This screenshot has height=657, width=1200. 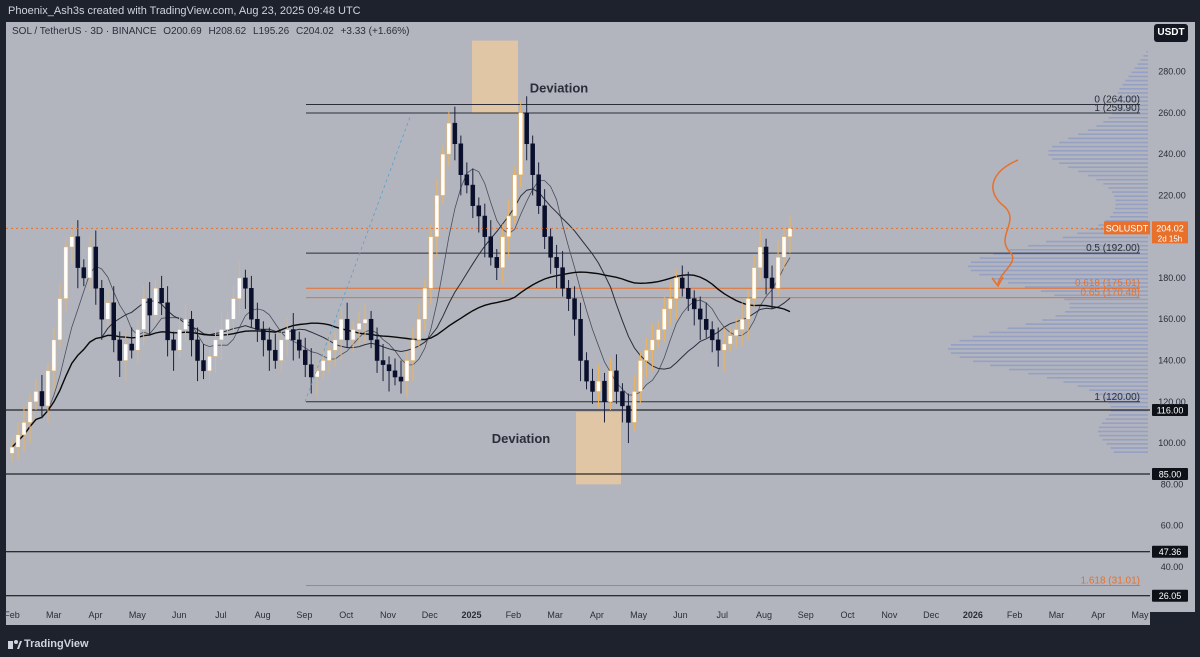 What do you see at coordinates (722, 615) in the screenshot?
I see `x-tick-label: Jul` at bounding box center [722, 615].